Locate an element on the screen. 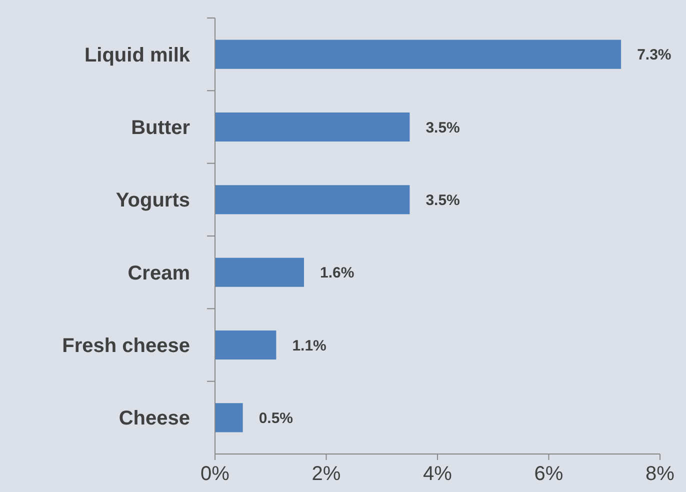 Image resolution: width=686 pixels, height=492 pixels. data-label: 1.6% is located at coordinates (337, 273).